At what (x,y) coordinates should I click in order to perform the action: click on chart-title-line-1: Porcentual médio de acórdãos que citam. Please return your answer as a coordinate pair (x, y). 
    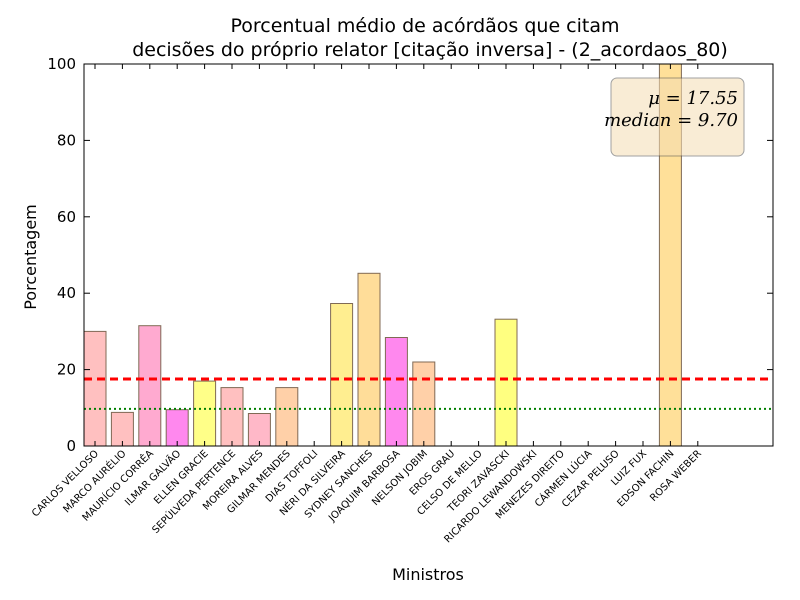
    Looking at the image, I should click on (424, 26).